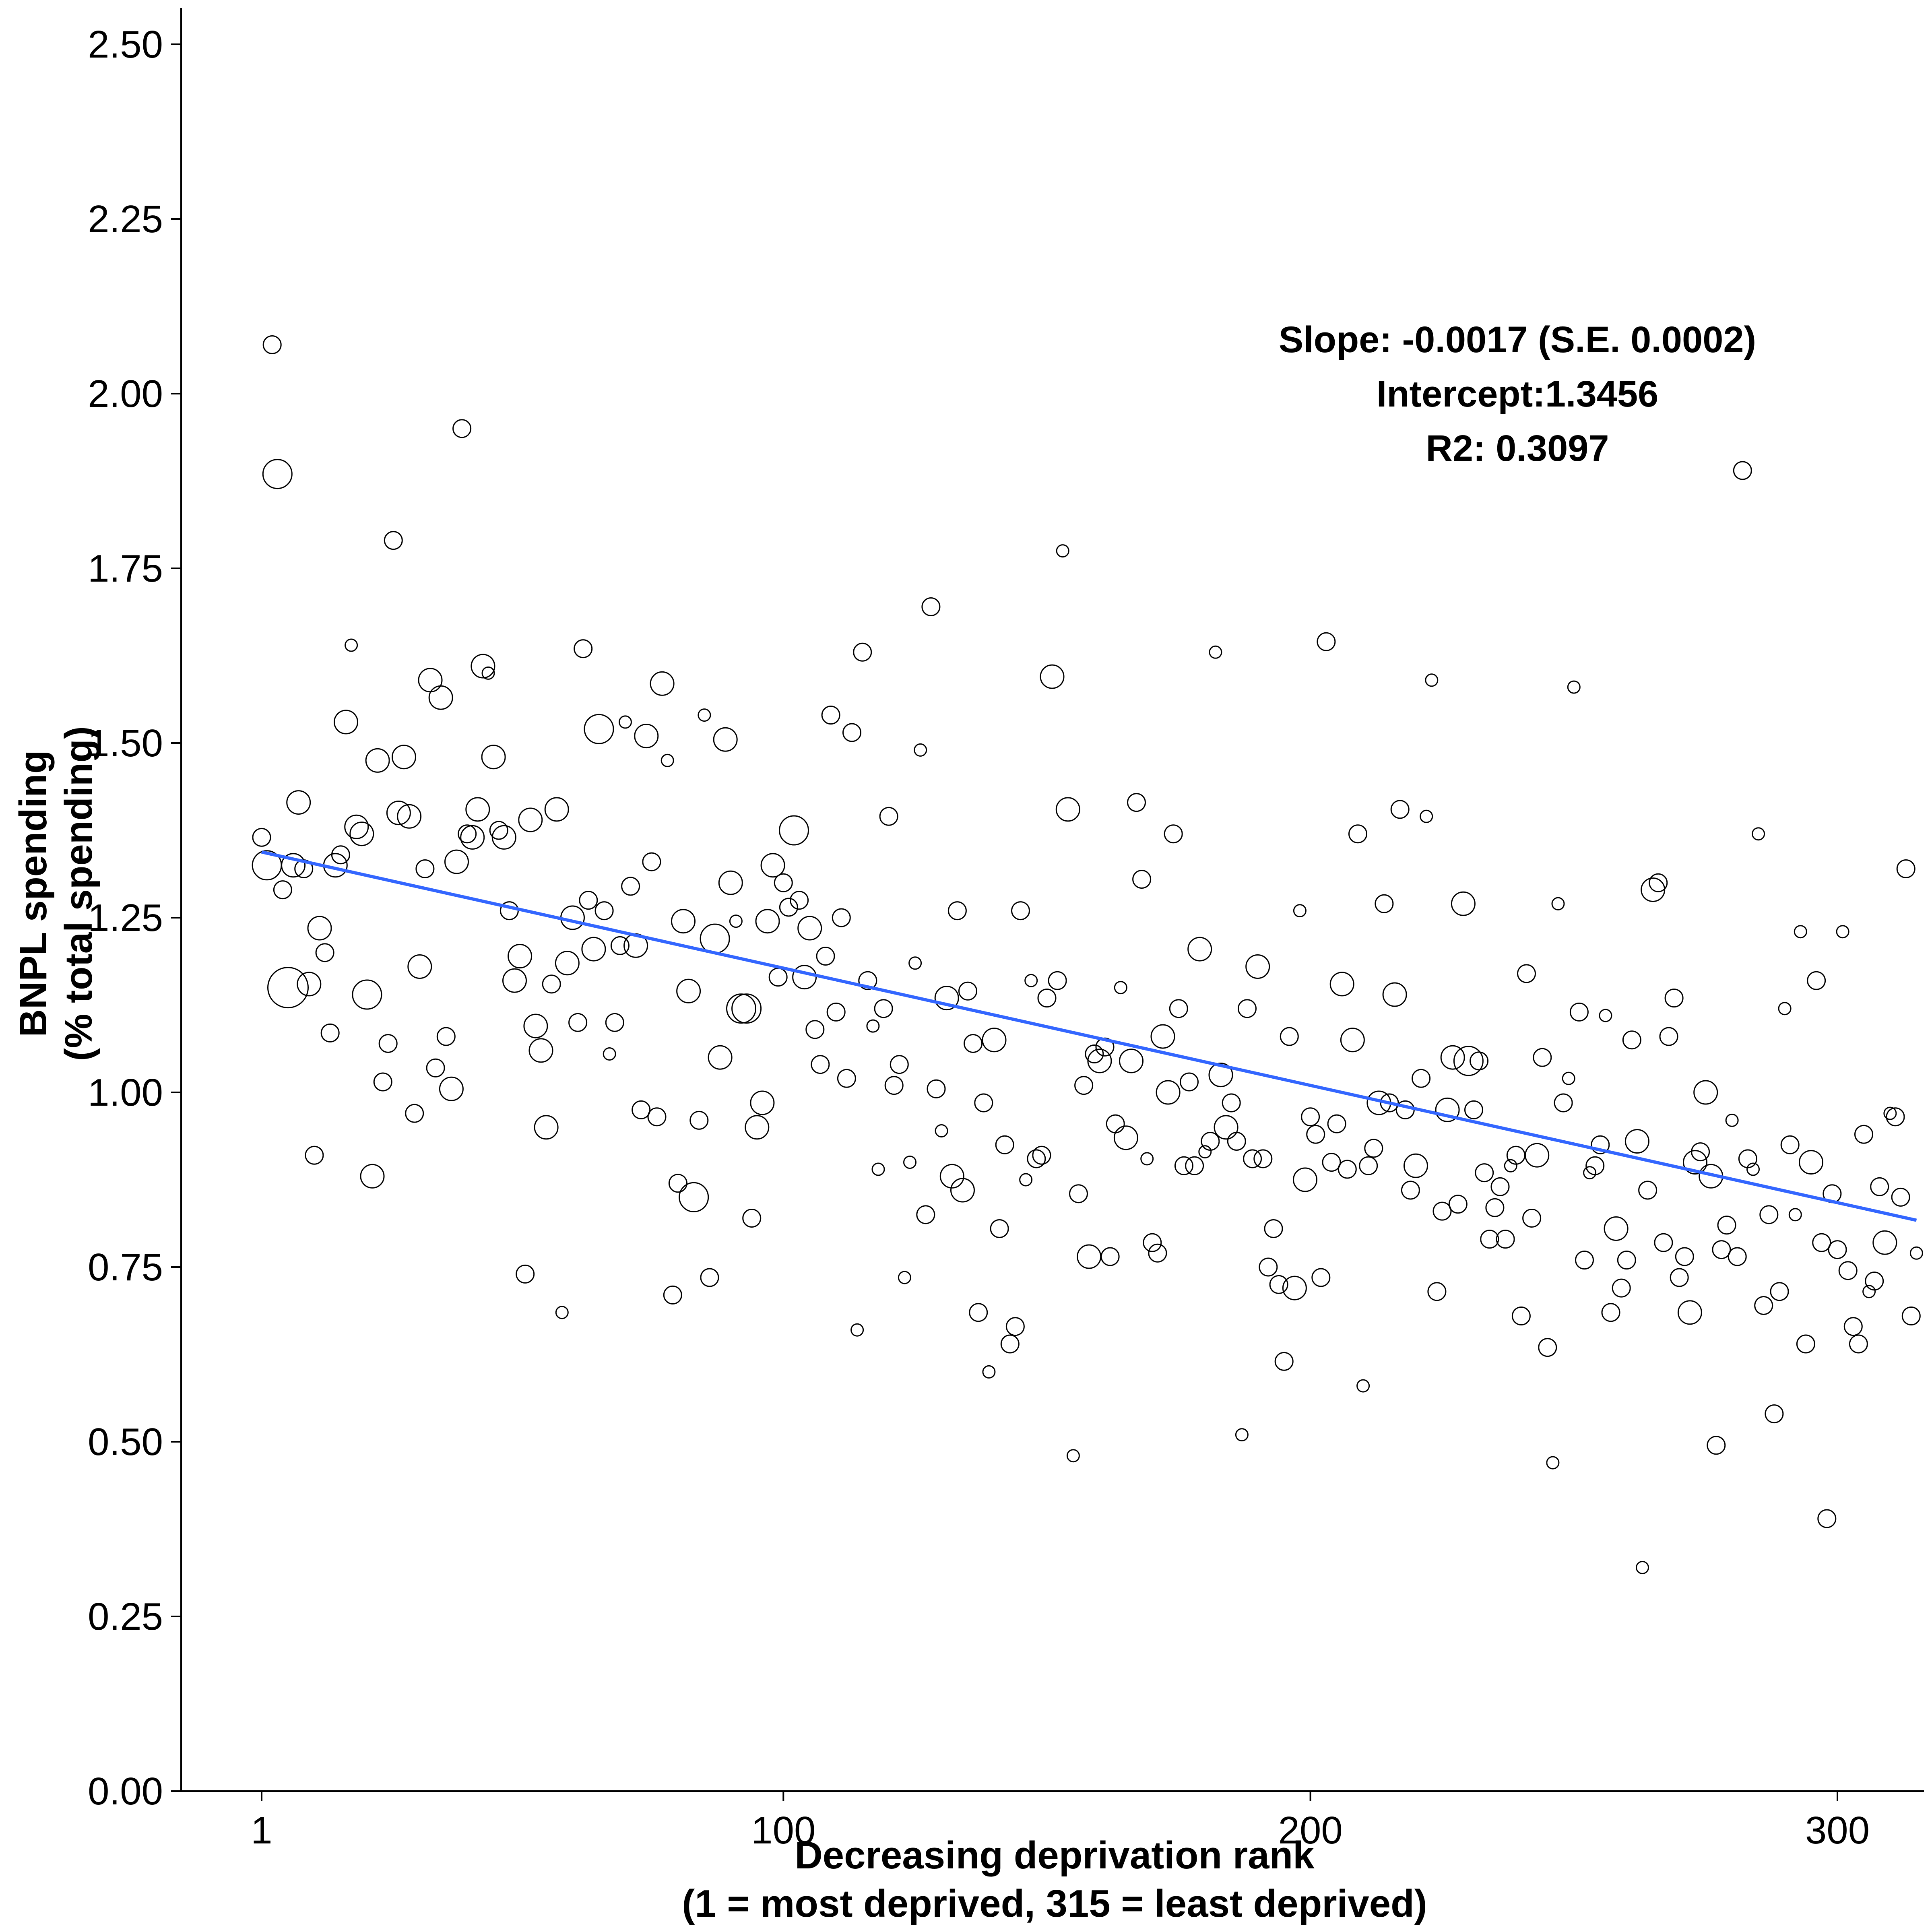 The width and height of the screenshot is (1932, 1932). I want to click on x-axis-ticks: 1 100 200 300, so click(1060, 1821).